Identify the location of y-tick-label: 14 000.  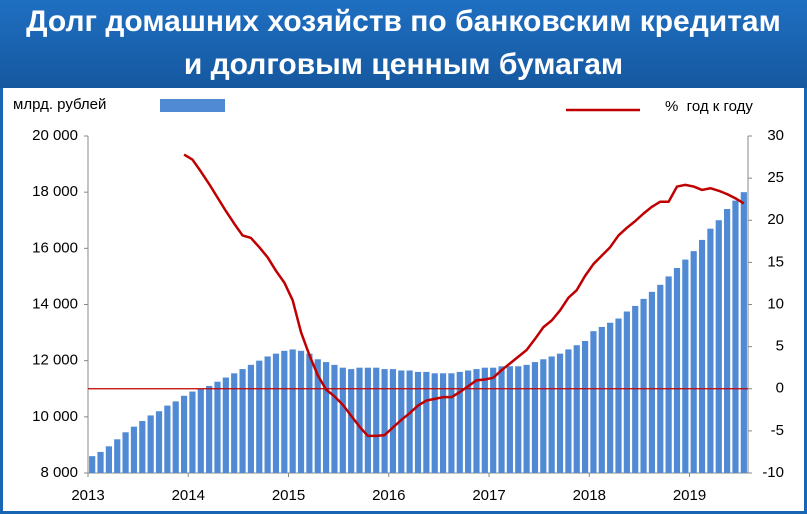
(55, 303).